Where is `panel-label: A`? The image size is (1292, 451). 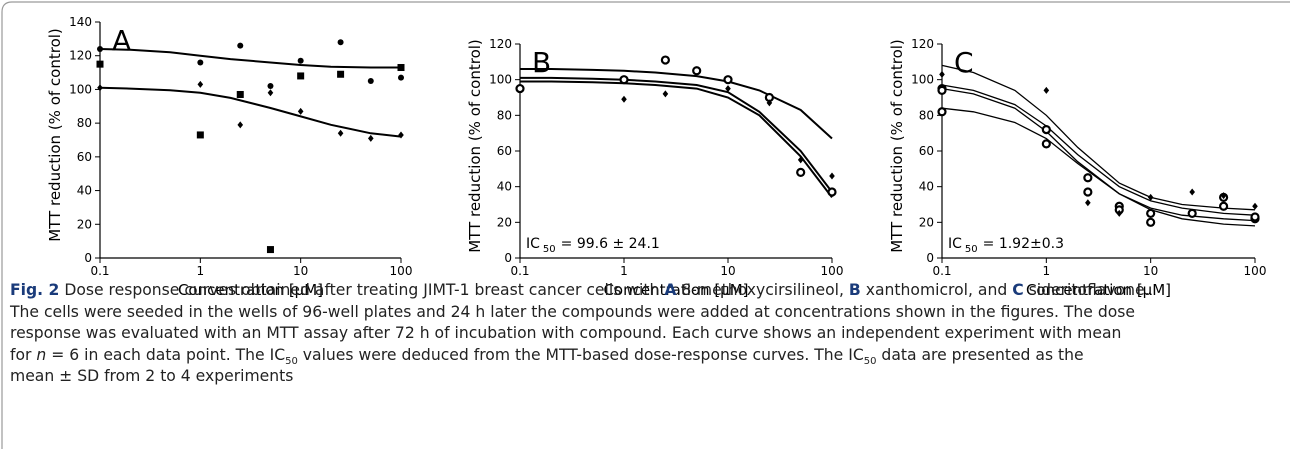
panel-label: A is located at coordinates (121, 40).